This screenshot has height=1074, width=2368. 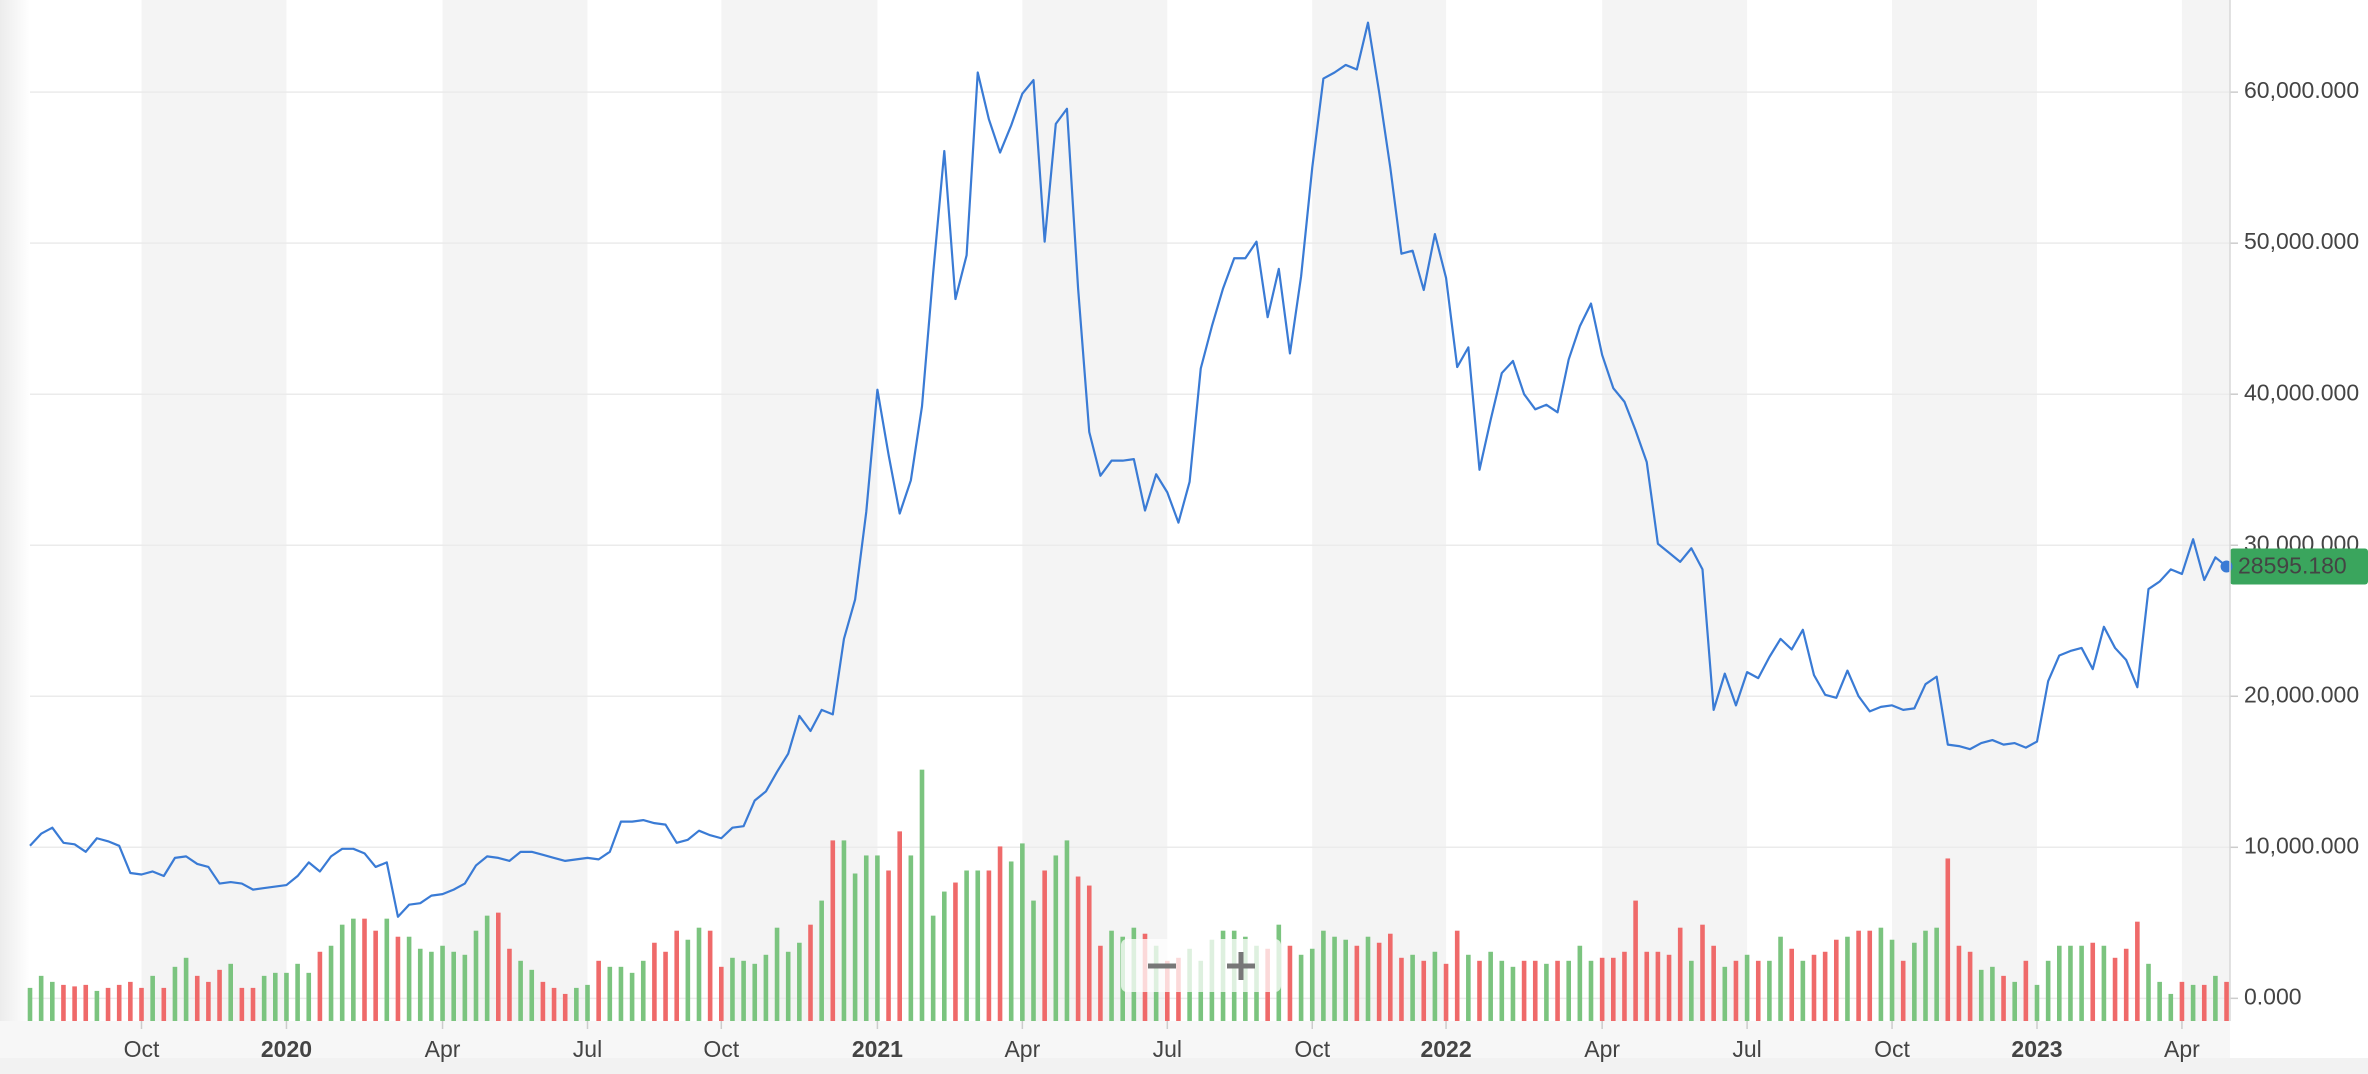 I want to click on zoom-out-button, so click(x=1162, y=966).